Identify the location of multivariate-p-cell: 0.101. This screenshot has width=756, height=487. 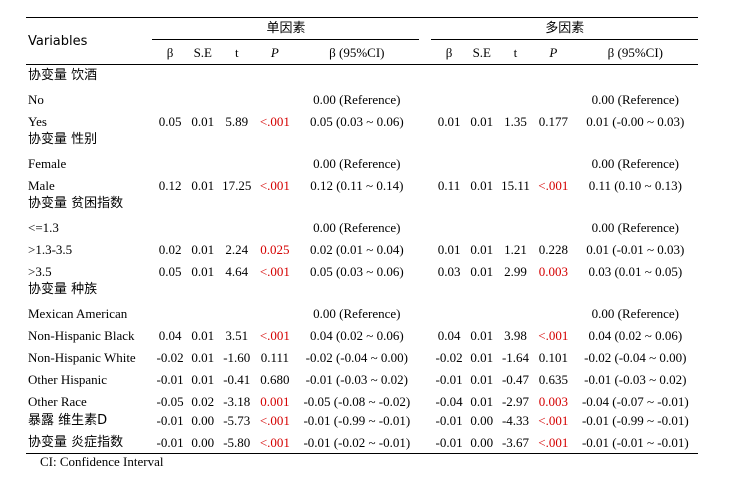
(553, 357).